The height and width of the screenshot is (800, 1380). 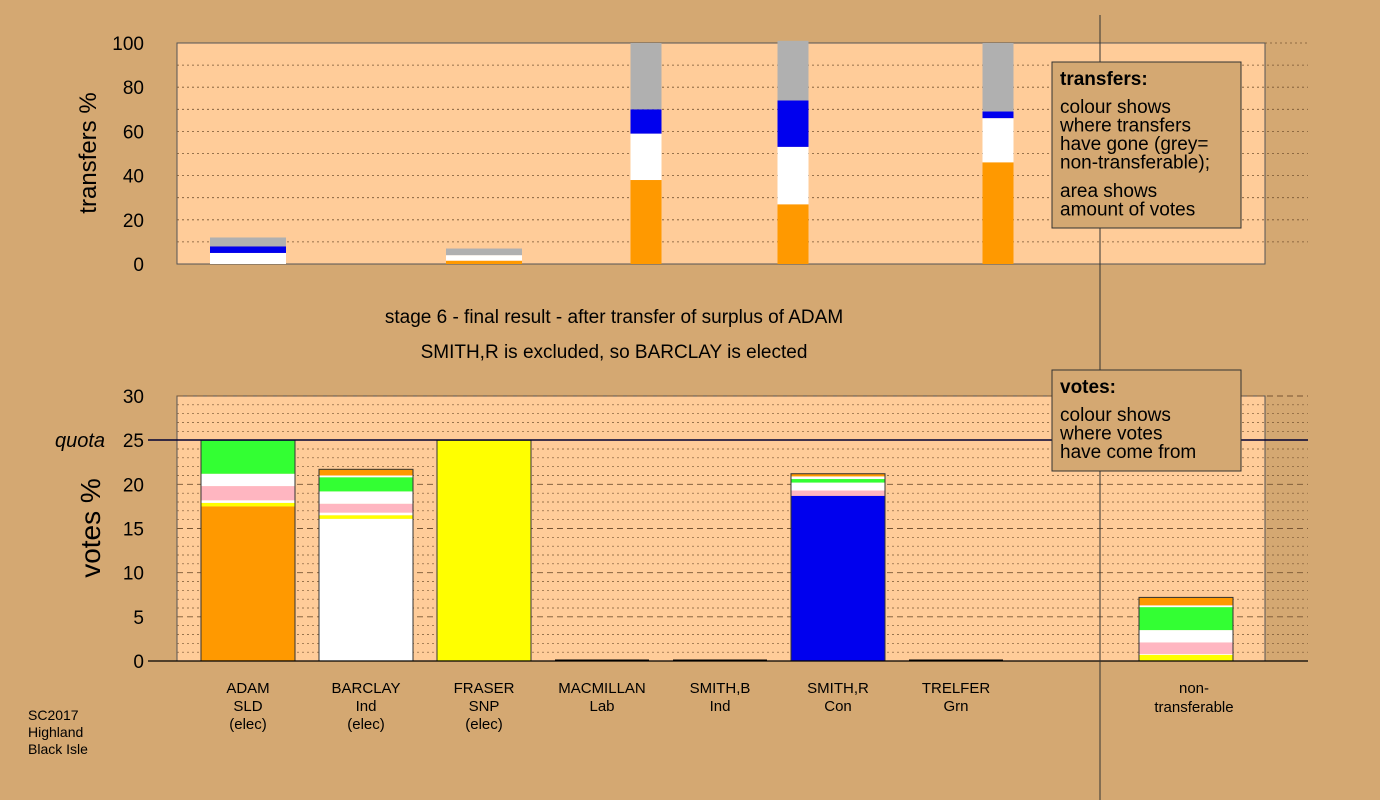 What do you see at coordinates (484, 706) in the screenshot?
I see `candidate-label-line: SNP` at bounding box center [484, 706].